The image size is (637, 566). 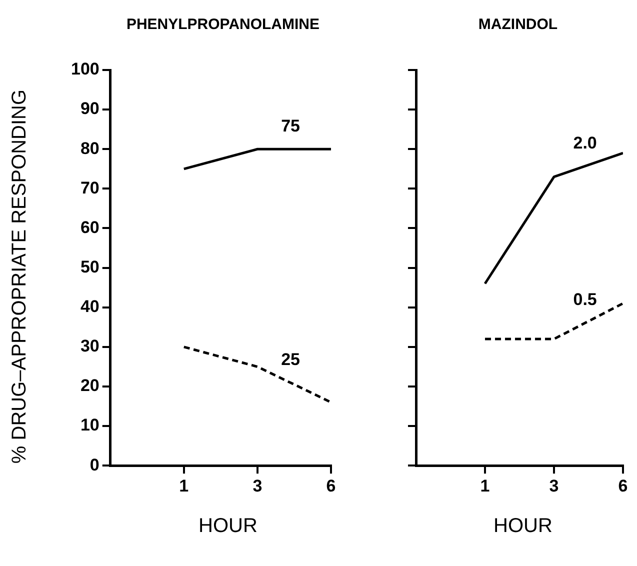 I want to click on y-tick-label: 0, so click(x=95, y=464).